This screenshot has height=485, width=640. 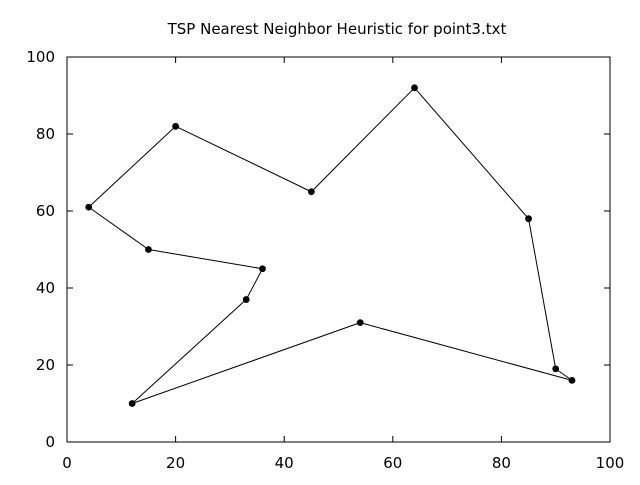 I want to click on y-tick-label: 20, so click(x=45, y=365).